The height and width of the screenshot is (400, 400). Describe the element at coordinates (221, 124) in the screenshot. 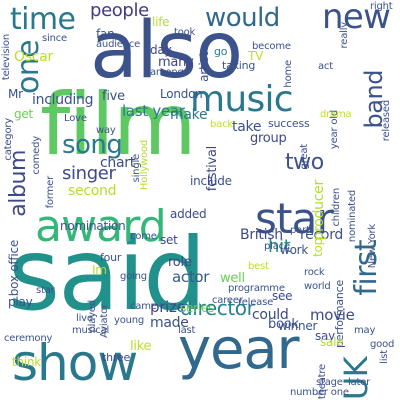

I see `cloud-word: back` at that location.